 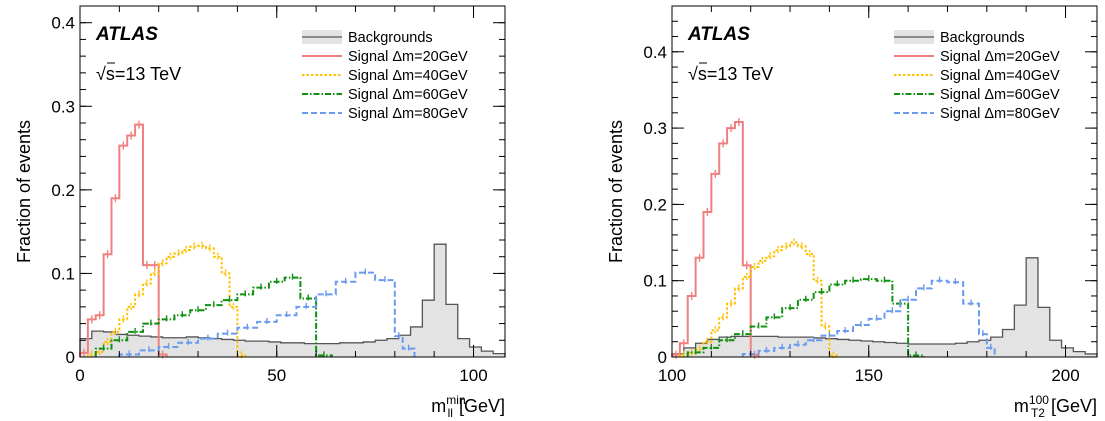 What do you see at coordinates (1065, 375) in the screenshot?
I see `x-tick-label: 200` at bounding box center [1065, 375].